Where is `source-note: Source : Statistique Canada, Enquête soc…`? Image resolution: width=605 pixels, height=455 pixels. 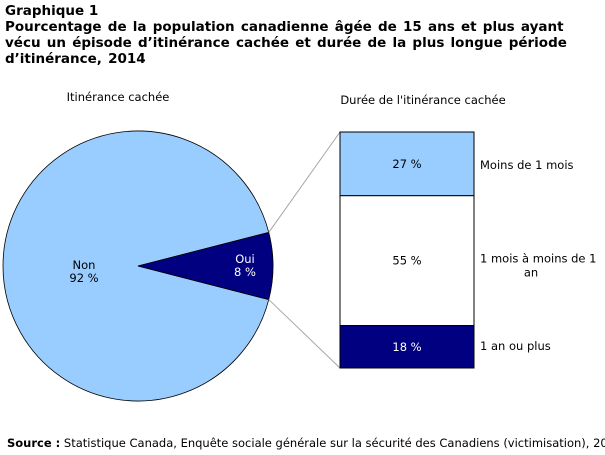
source-note: Source : Statistique Canada, Enquête soc… is located at coordinates (306, 443).